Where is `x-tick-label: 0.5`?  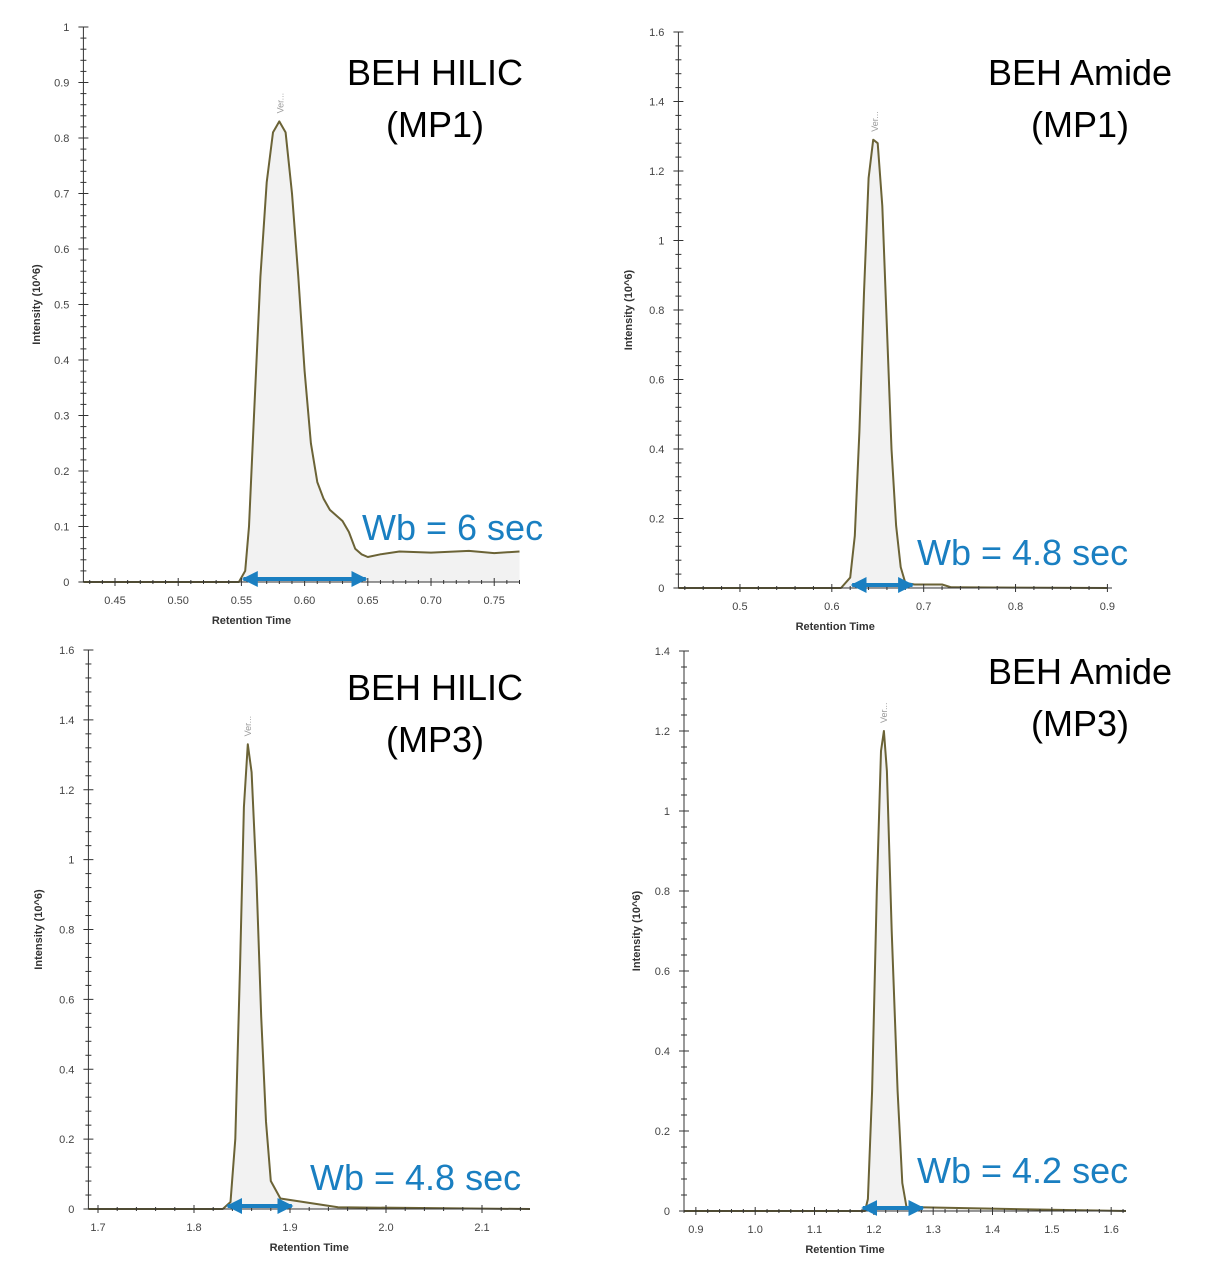
x-tick-label: 0.5 is located at coordinates (739, 607).